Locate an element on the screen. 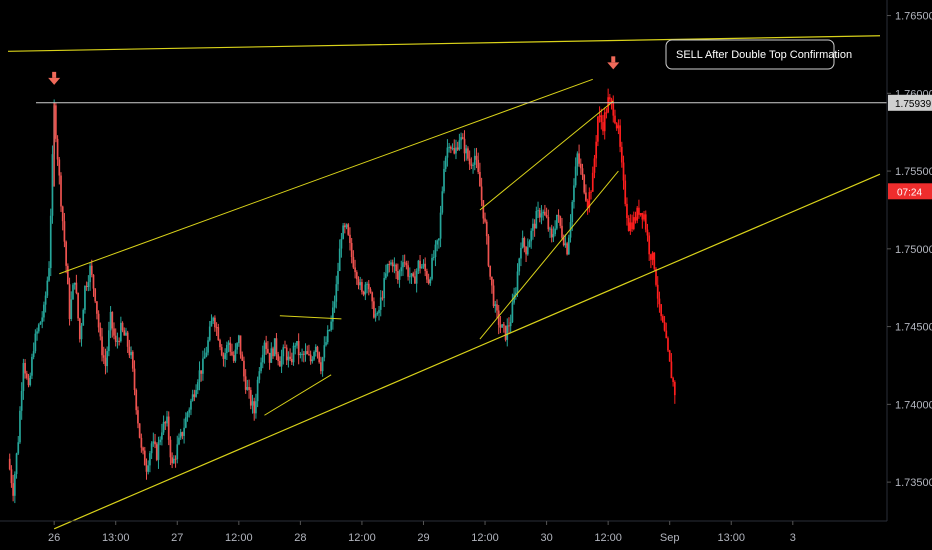 Image resolution: width=932 pixels, height=550 pixels. trendline-small-flat is located at coordinates (310, 317).